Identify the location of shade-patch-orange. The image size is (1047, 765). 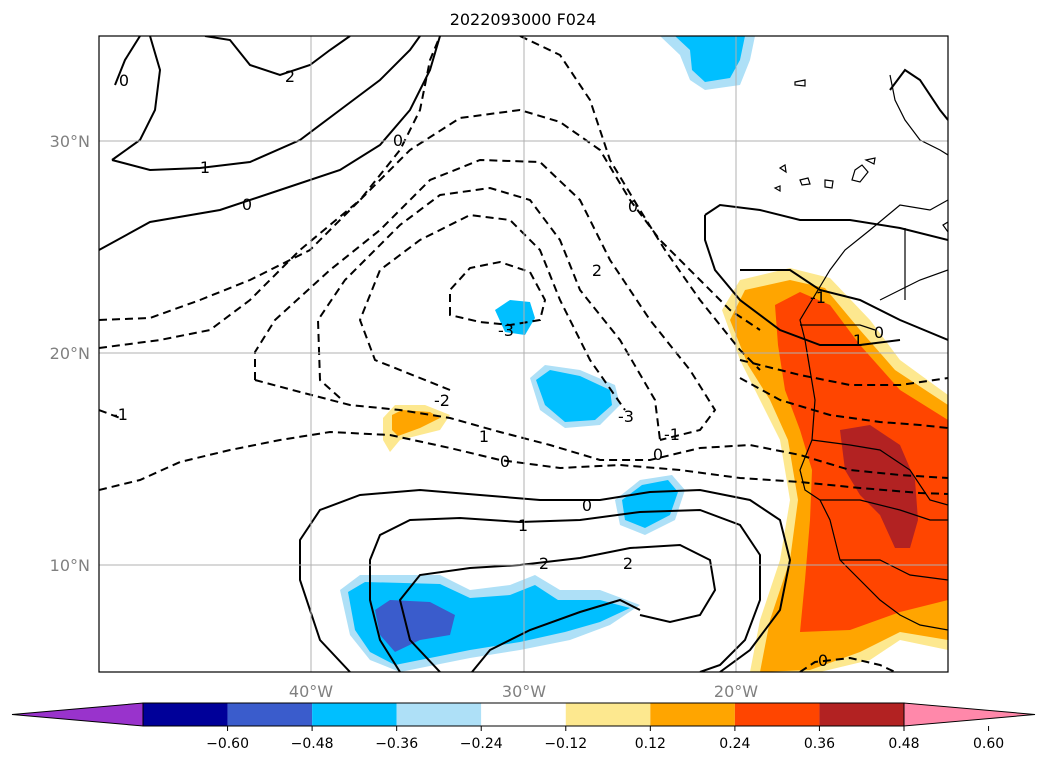
(416, 423).